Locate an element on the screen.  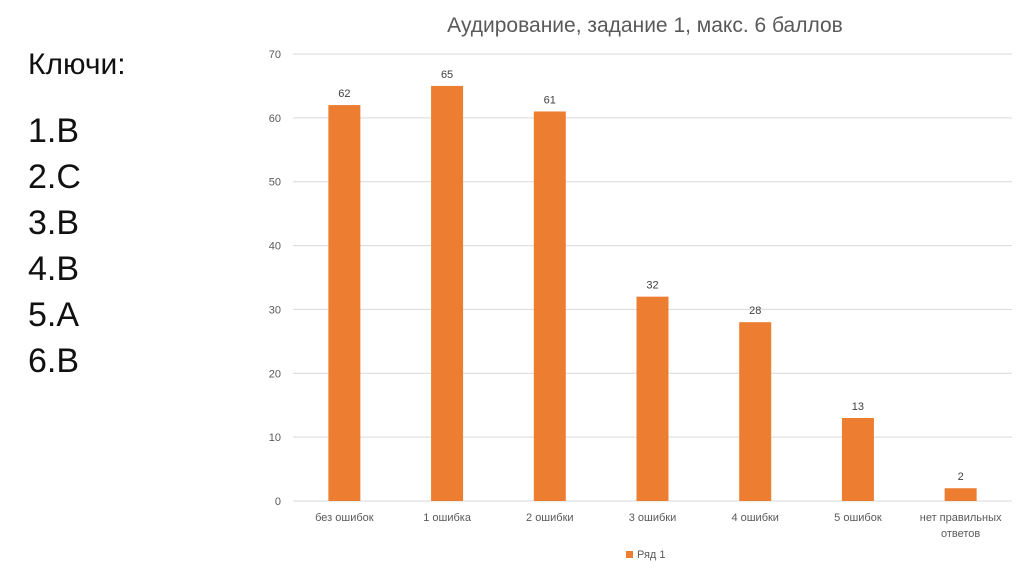
legend: Ряд 1 is located at coordinates (646, 555).